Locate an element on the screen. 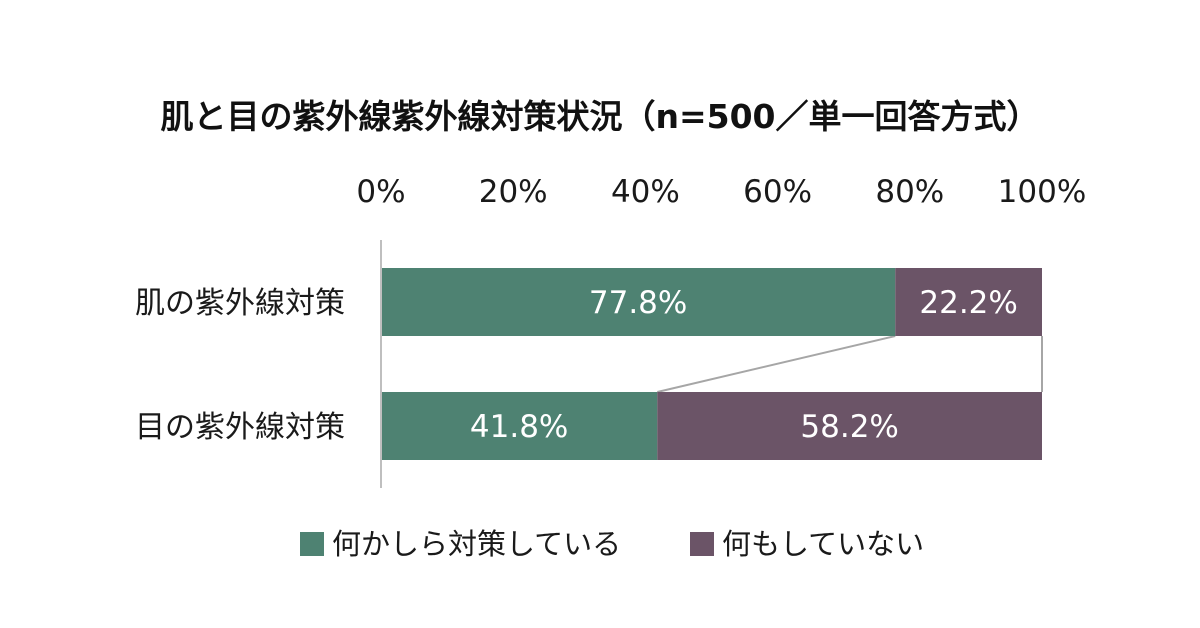 The height and width of the screenshot is (628, 1200). x-tick-label: 0% is located at coordinates (380, 192).